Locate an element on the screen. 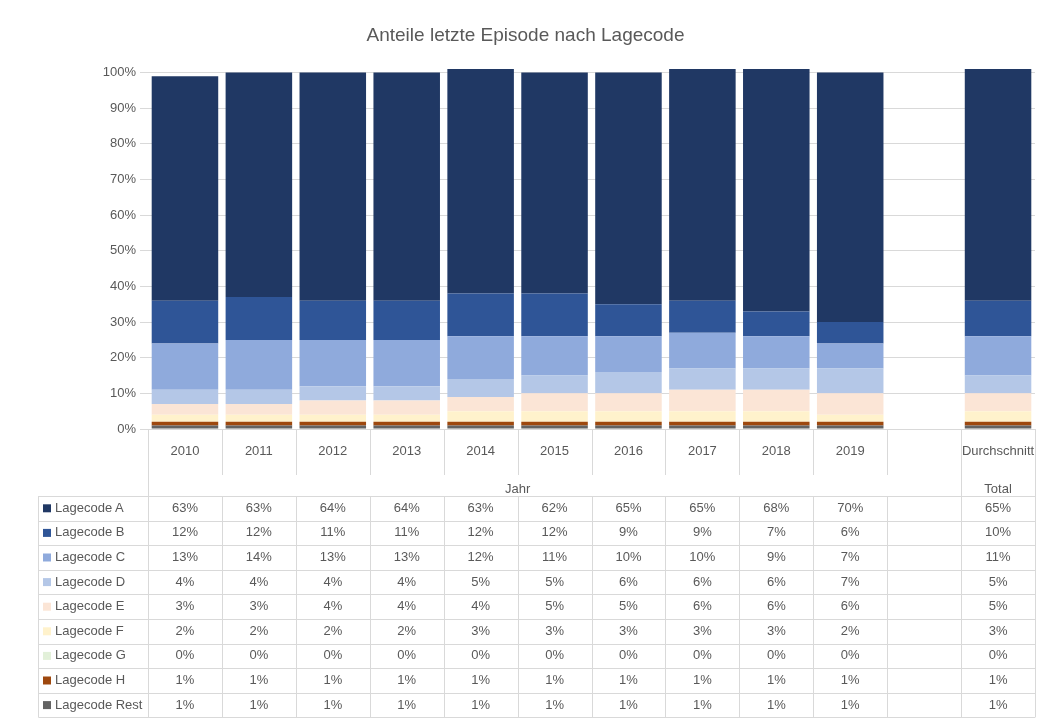 The height and width of the screenshot is (725, 1051). legend-label: Lagecode A is located at coordinates (89, 507).